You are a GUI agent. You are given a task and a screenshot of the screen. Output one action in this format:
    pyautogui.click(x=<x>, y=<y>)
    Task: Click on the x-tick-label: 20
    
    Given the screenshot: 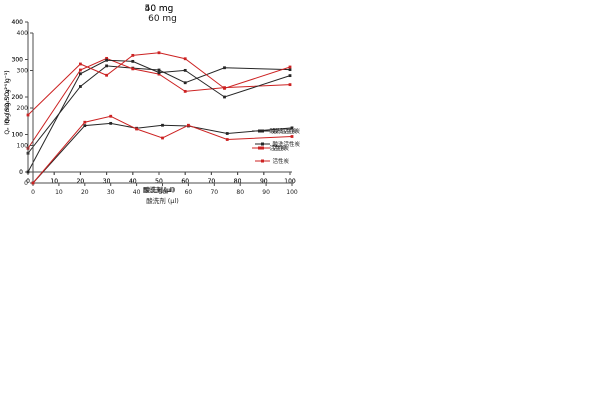 What is the action you would take?
    pyautogui.click(x=85, y=192)
    